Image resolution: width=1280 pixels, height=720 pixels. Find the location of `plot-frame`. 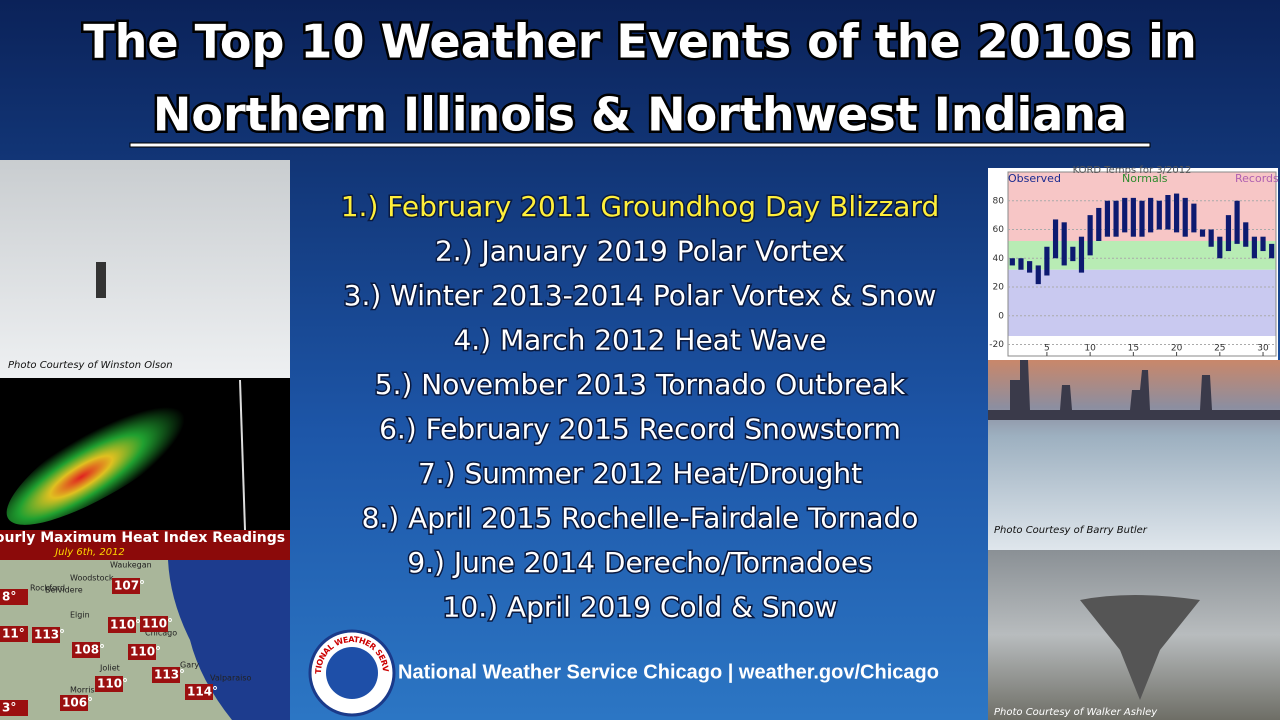

plot-frame is located at coordinates (1142, 264).